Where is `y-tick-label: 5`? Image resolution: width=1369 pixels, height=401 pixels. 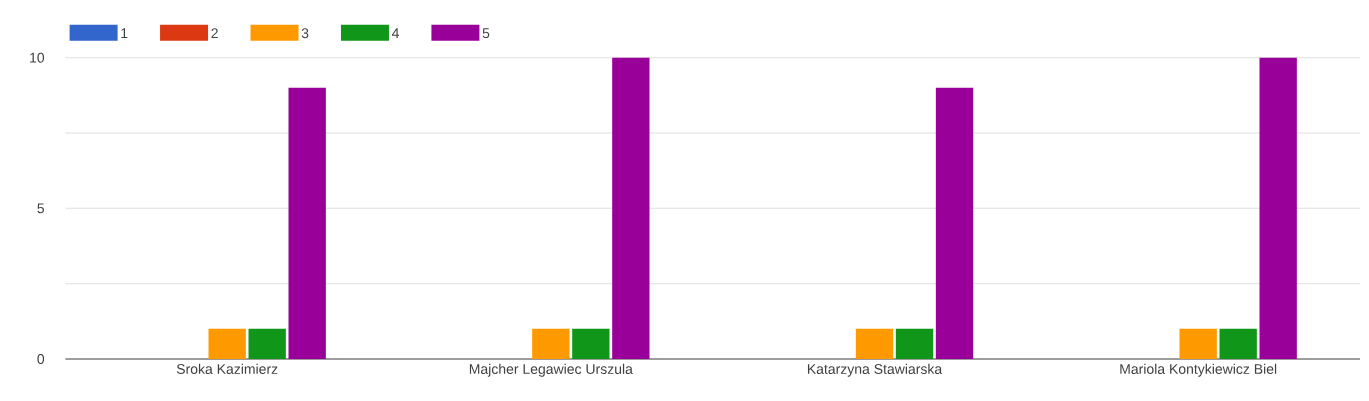 y-tick-label: 5 is located at coordinates (41, 208).